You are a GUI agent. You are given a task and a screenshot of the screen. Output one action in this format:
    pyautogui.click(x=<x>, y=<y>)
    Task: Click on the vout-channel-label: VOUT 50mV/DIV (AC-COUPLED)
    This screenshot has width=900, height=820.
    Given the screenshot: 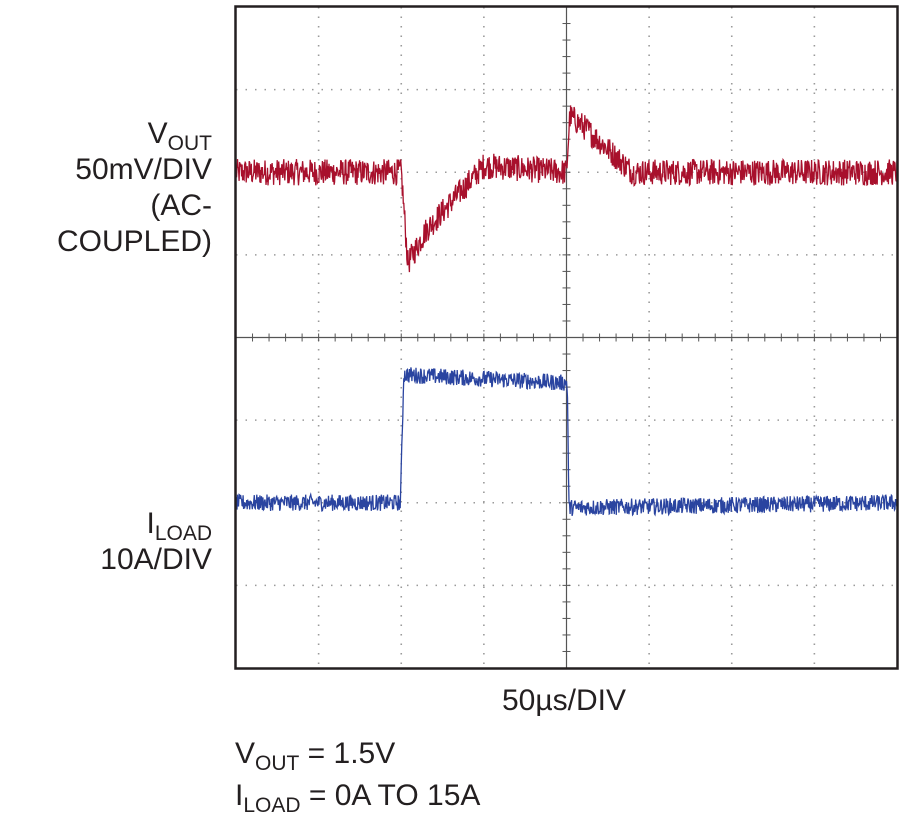 What is the action you would take?
    pyautogui.click(x=106, y=188)
    